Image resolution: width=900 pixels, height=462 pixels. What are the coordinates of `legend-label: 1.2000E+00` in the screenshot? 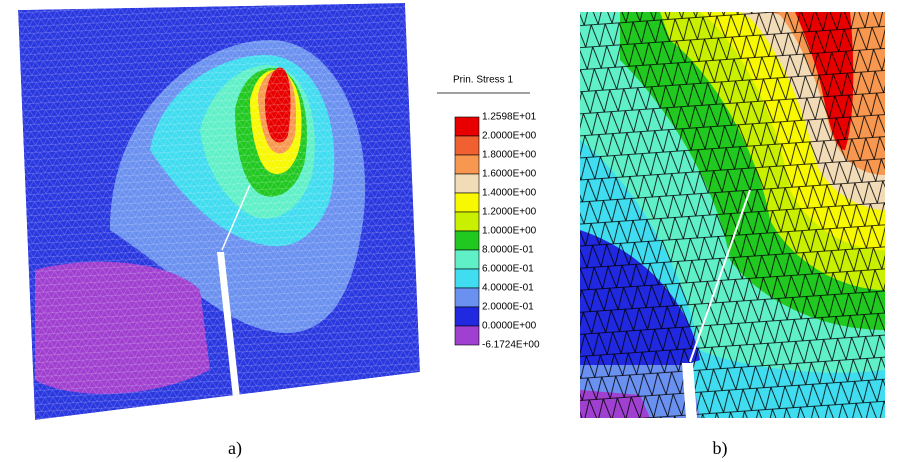 It's located at (509, 212).